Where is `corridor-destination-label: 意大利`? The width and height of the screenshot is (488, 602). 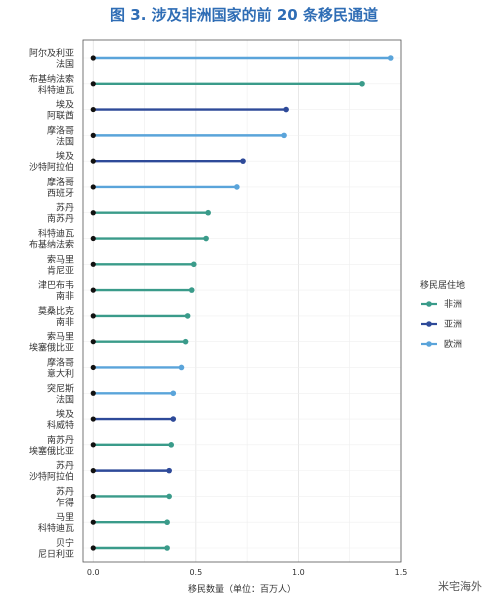 corridor-destination-label: 意大利 is located at coordinates (60, 373).